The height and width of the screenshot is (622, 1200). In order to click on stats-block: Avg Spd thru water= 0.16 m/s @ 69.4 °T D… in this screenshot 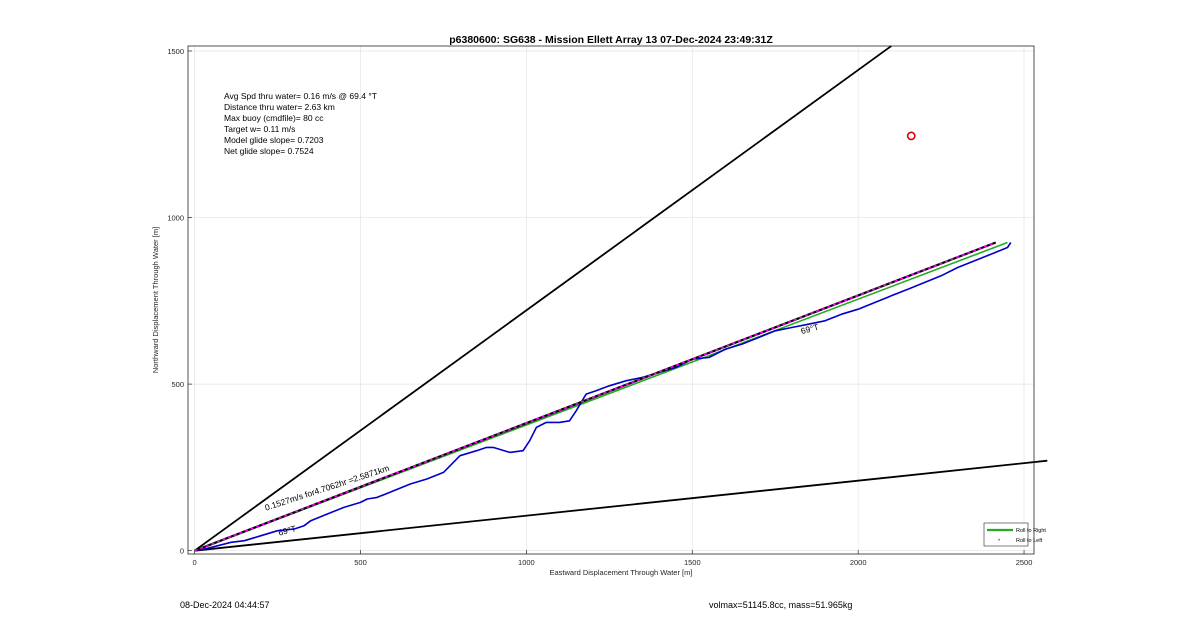, I will do `click(300, 123)`.